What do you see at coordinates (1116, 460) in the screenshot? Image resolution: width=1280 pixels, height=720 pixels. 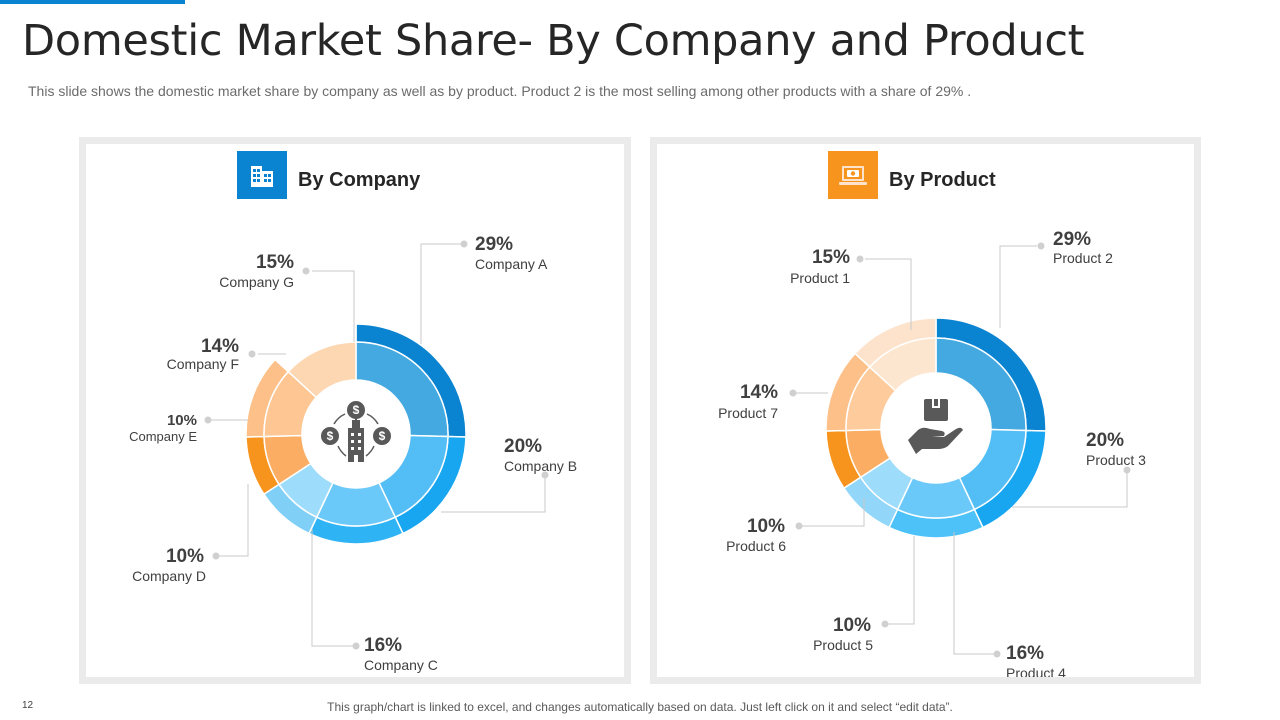 I see `product-3-label: Product 3` at bounding box center [1116, 460].